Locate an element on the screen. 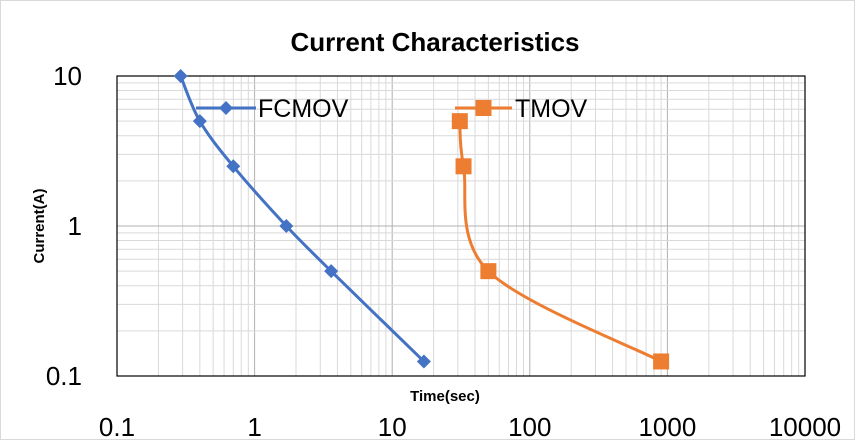 This screenshot has width=855, height=440. legend-label-tmov: TMOV is located at coordinates (551, 109).